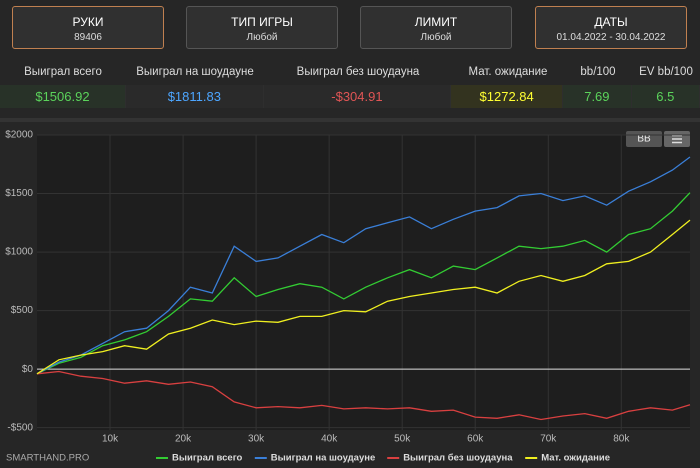  What do you see at coordinates (357, 96) in the screenshot?
I see `stat-value: -$304.91` at bounding box center [357, 96].